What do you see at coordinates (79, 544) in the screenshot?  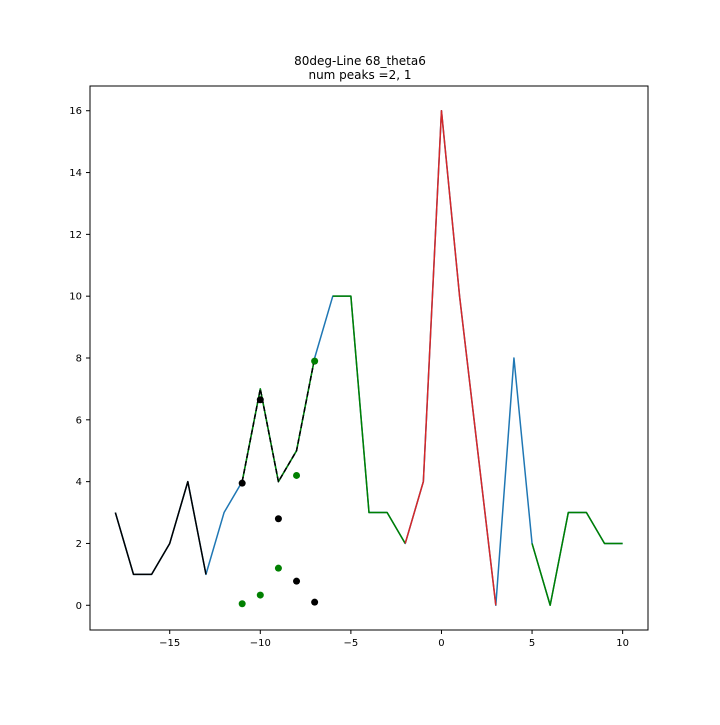 I see `y-tick-label: 2` at bounding box center [79, 544].